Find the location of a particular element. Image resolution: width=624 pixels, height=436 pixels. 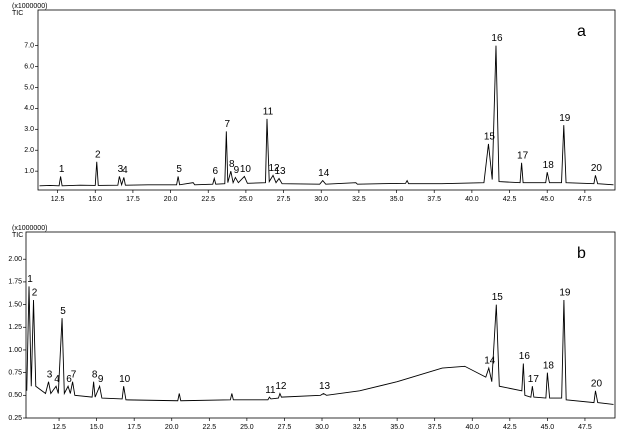

y-tick-label: 1.50 is located at coordinates (15, 304).